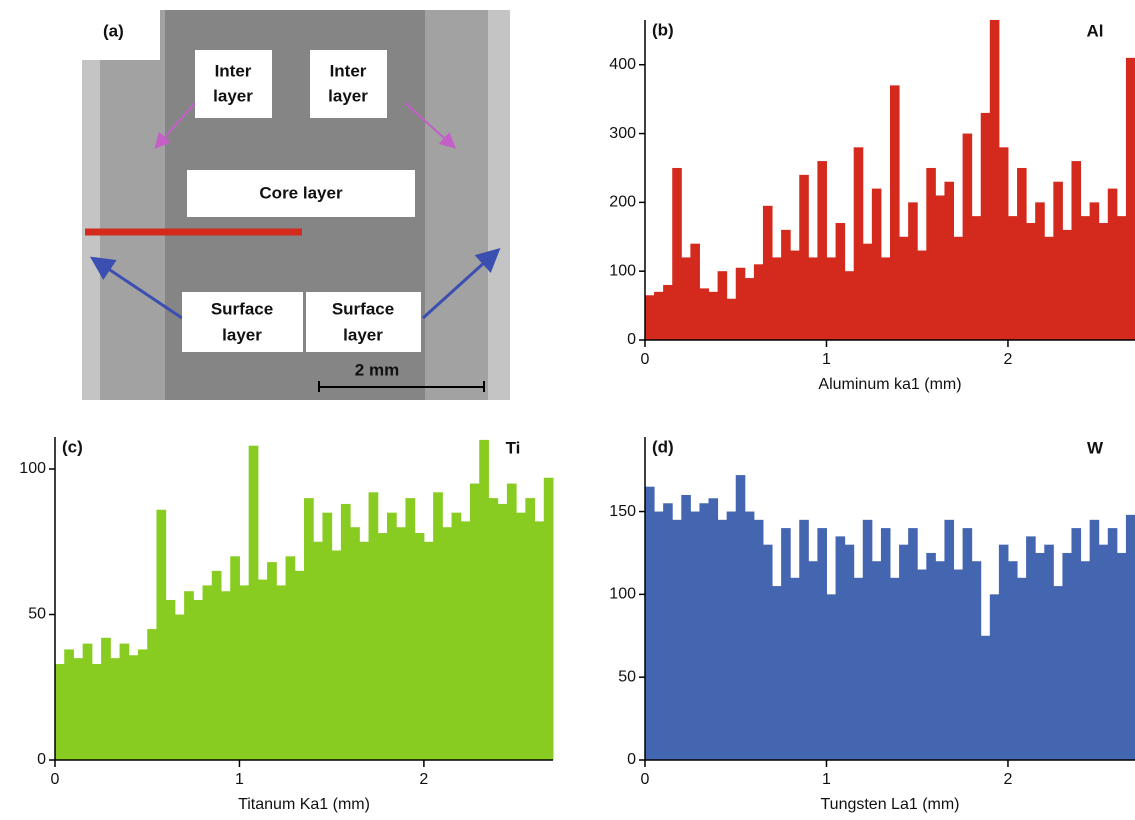 The height and width of the screenshot is (820, 1135). Describe the element at coordinates (663, 29) in the screenshot. I see `panel-label: (b)` at that location.